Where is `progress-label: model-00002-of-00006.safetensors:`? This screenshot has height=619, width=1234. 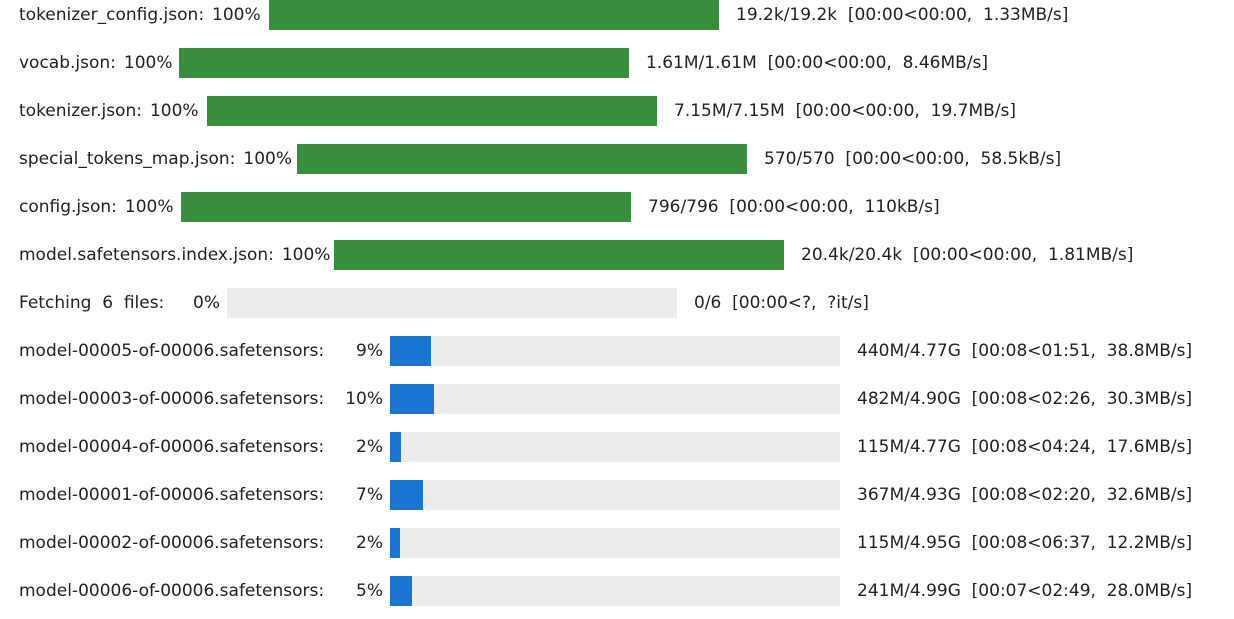
progress-label: model-00002-of-00006.safetensors: is located at coordinates (172, 543).